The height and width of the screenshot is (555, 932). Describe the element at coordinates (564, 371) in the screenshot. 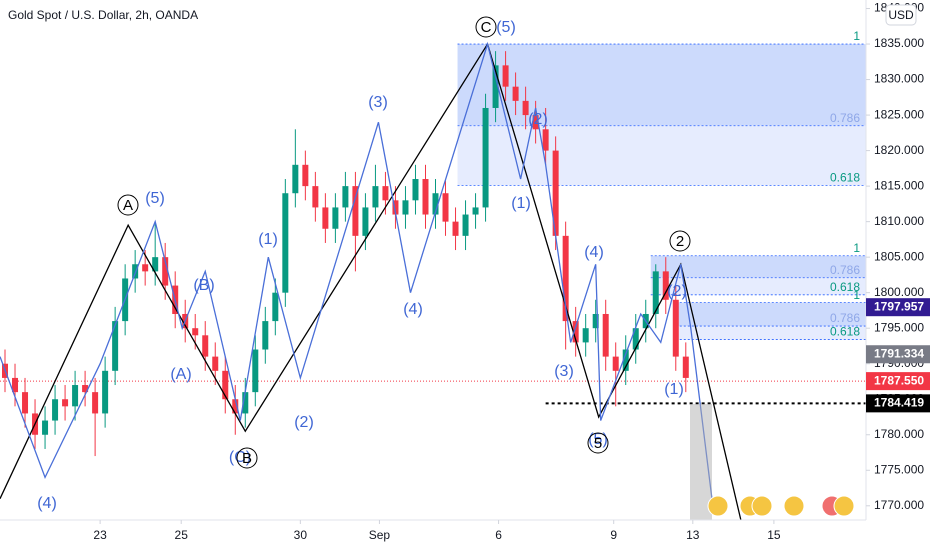

I see `wave-label: (3)` at that location.